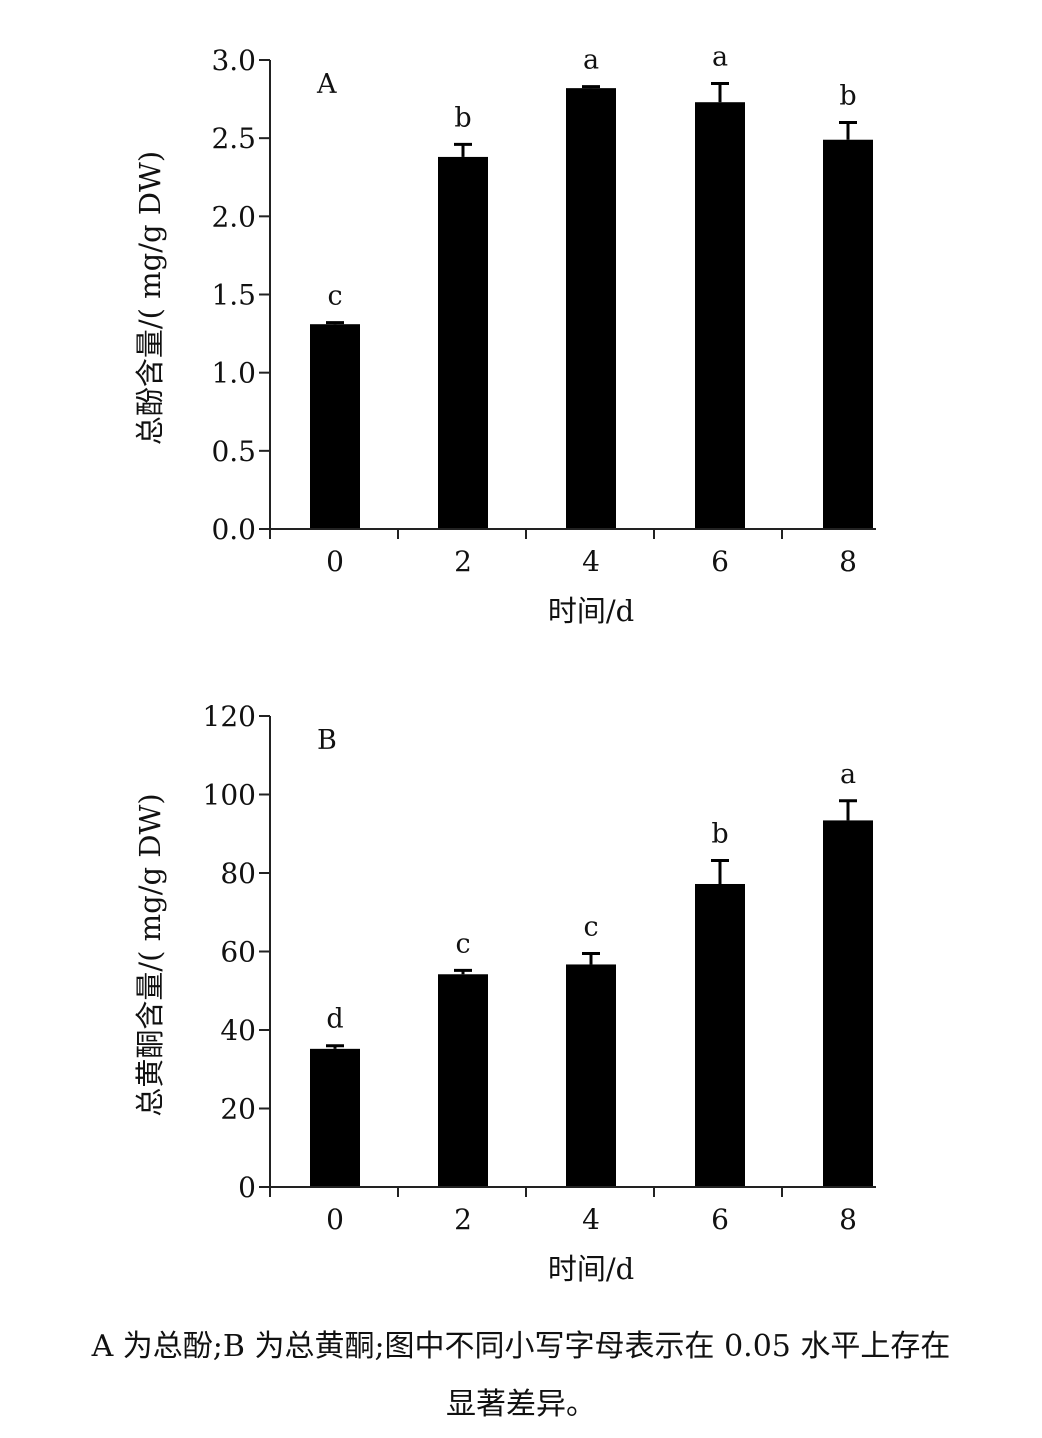  Describe the element at coordinates (229, 795) in the screenshot. I see `y-tick-label: 100` at that location.